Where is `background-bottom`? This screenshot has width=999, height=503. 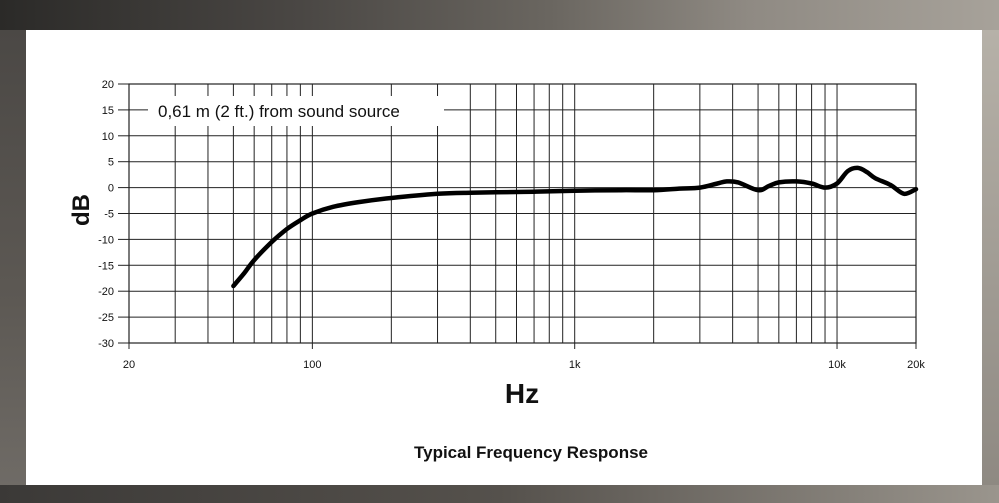
background-bottom is located at coordinates (499, 494).